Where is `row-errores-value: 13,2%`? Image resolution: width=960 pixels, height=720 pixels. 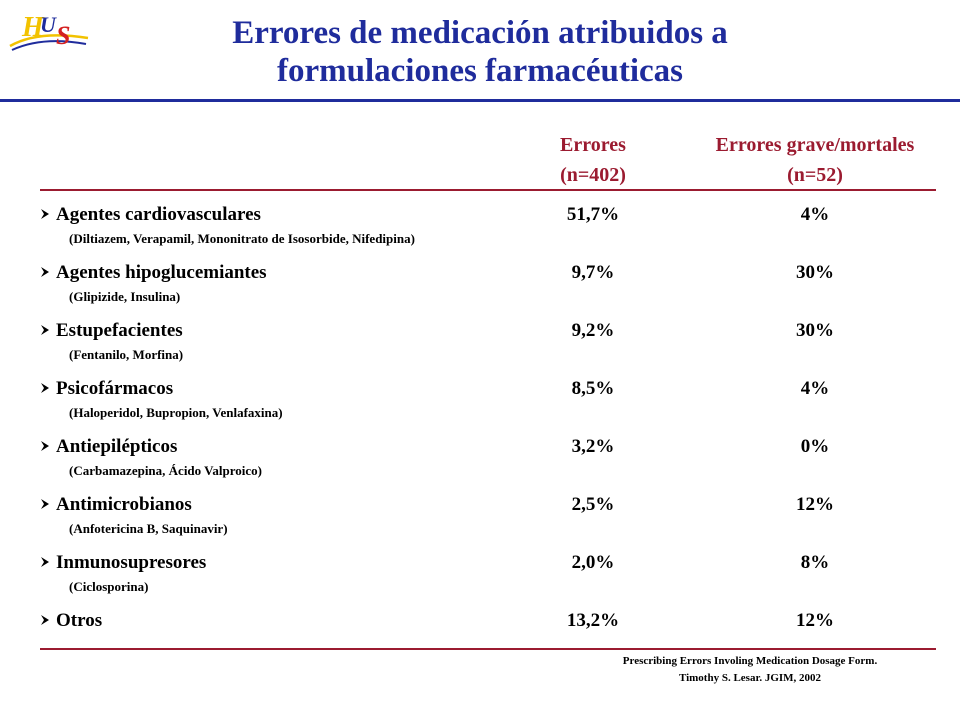 row-errores-value: 13,2% is located at coordinates (593, 620).